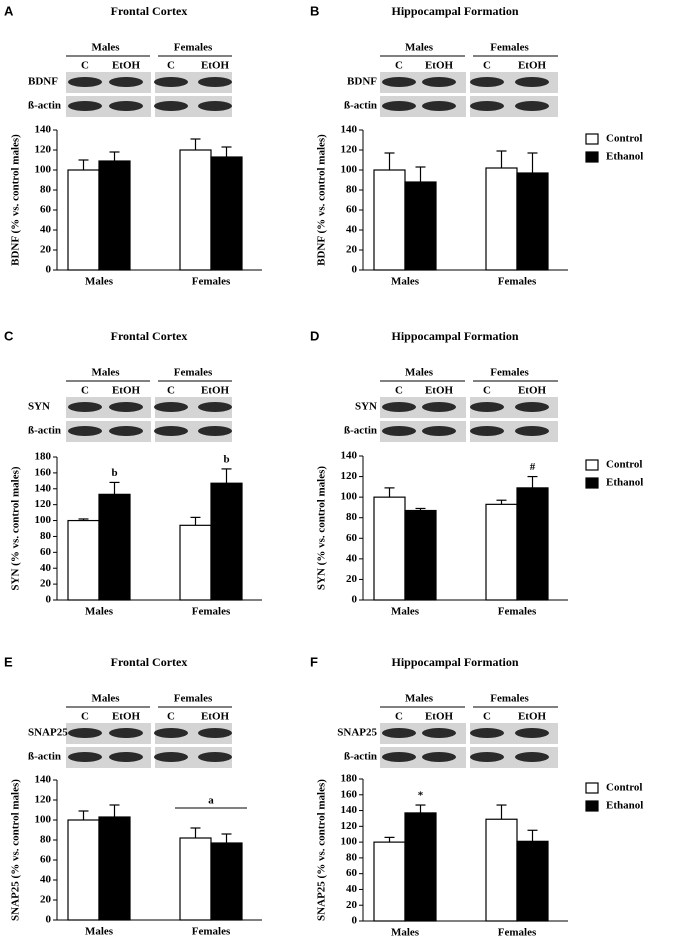 Image resolution: width=682 pixels, height=945 pixels. What do you see at coordinates (16, 528) in the screenshot?
I see `y-axis-label: SYN (% vs. control males)` at bounding box center [16, 528].